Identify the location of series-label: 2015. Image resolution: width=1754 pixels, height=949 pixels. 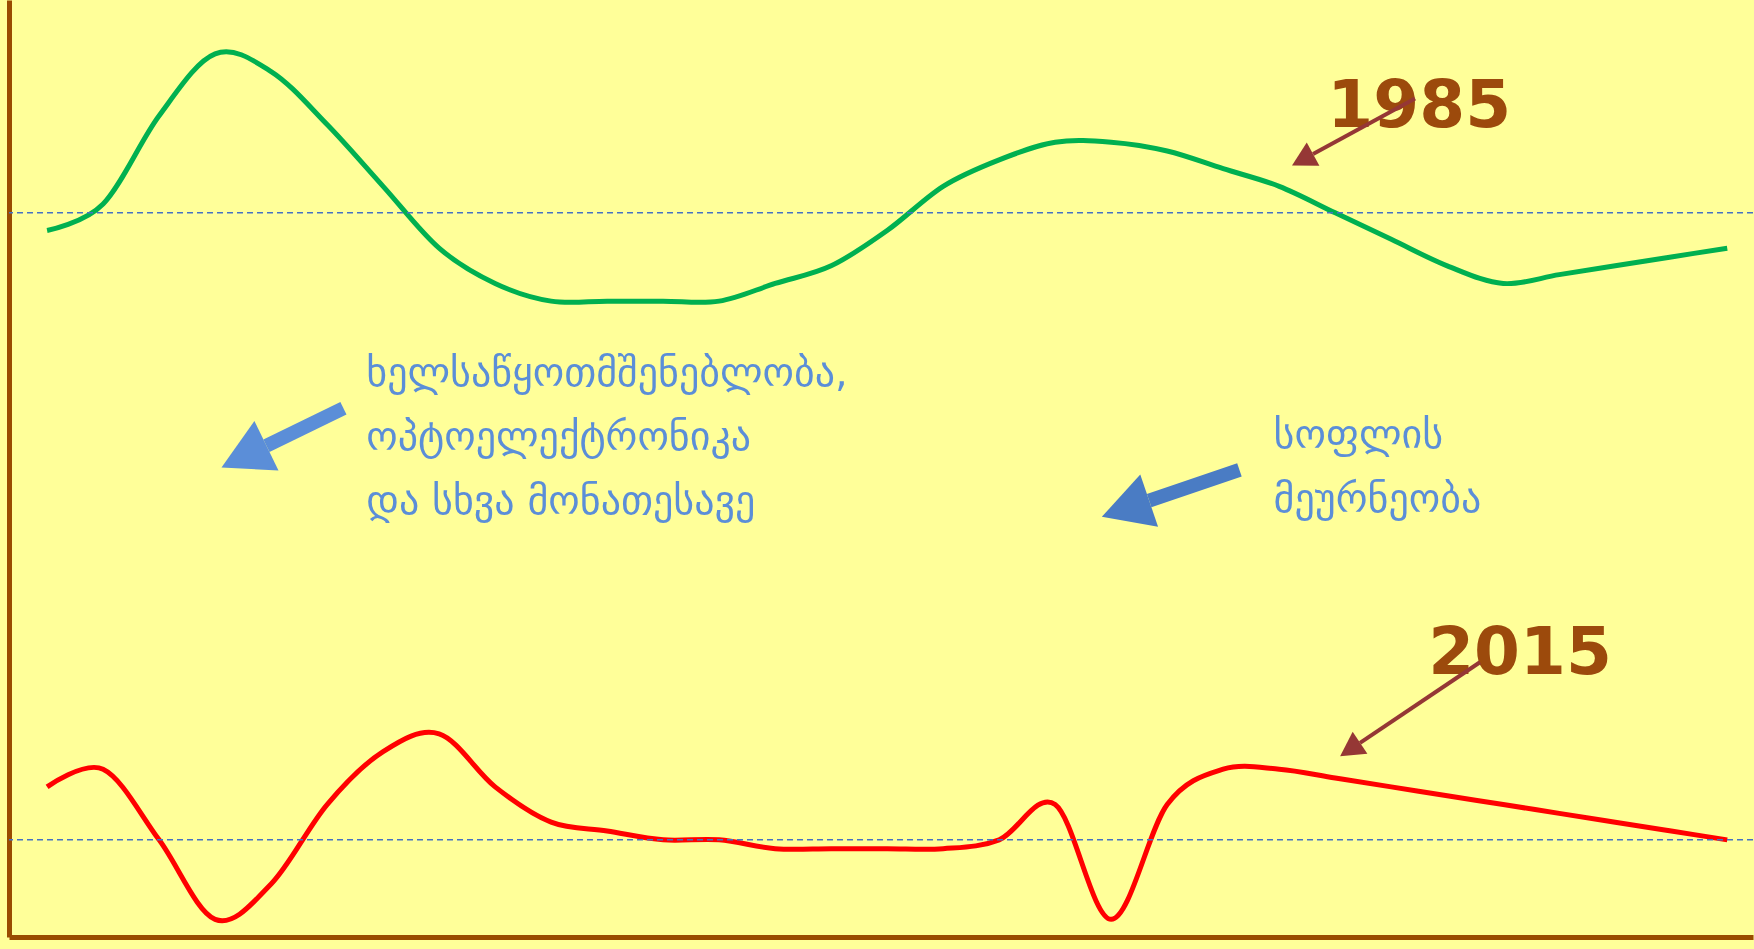
(1520, 652).